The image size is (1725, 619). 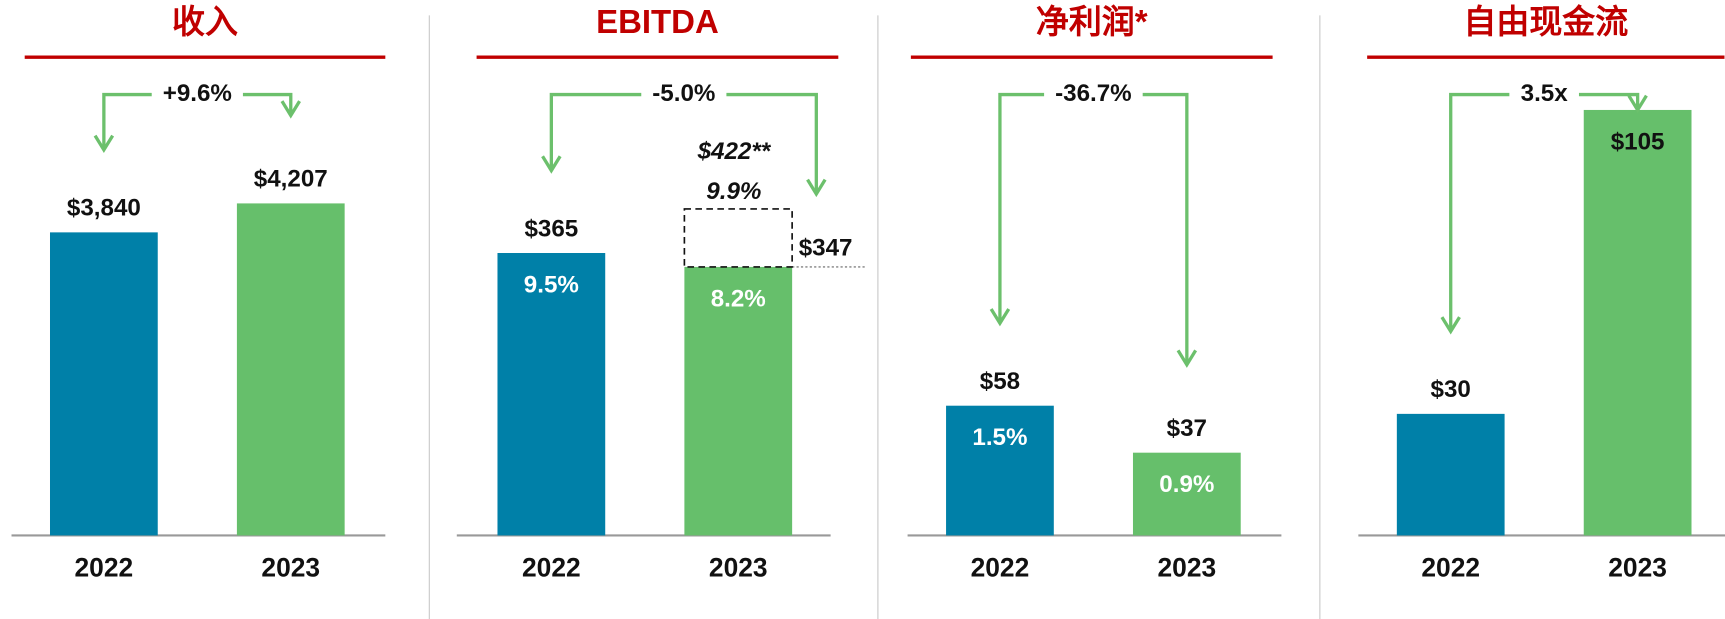 I want to click on change-label: +9.6%, so click(x=197, y=93).